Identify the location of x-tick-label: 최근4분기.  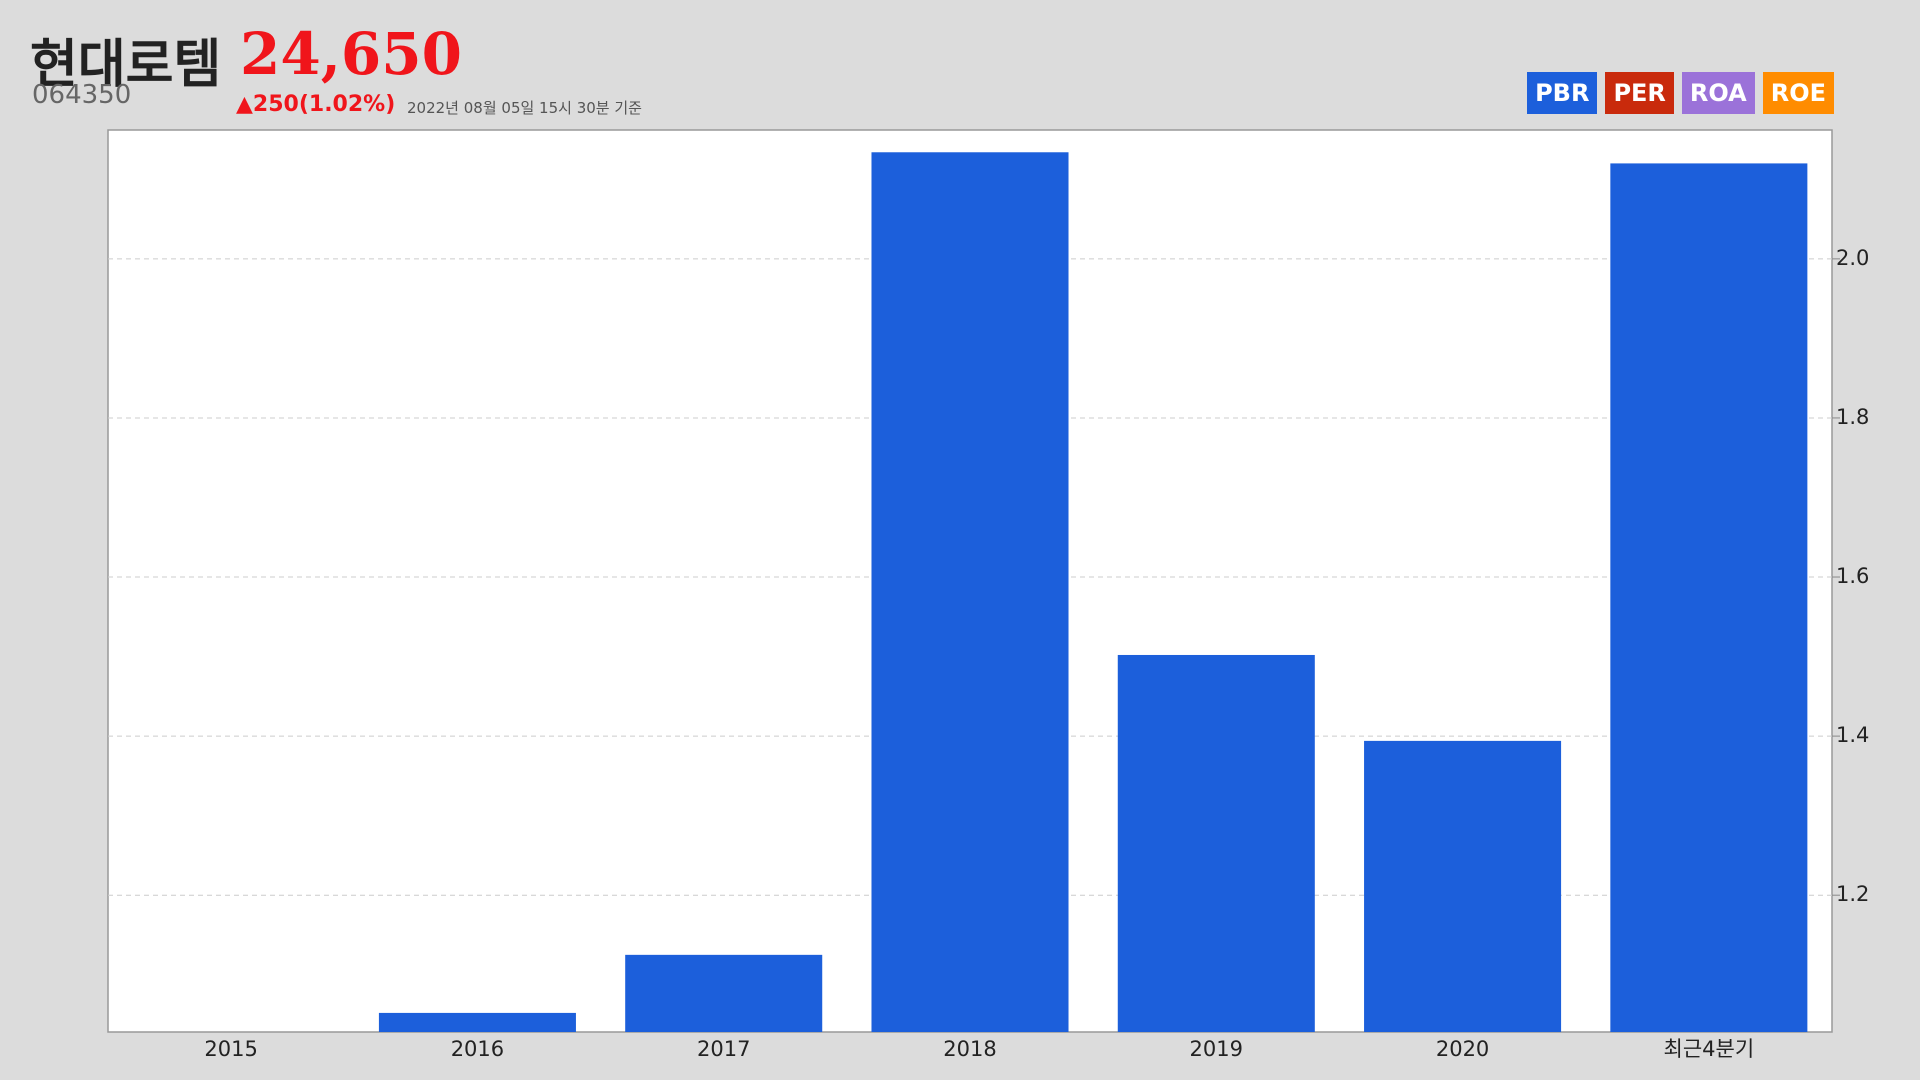
(1709, 1049).